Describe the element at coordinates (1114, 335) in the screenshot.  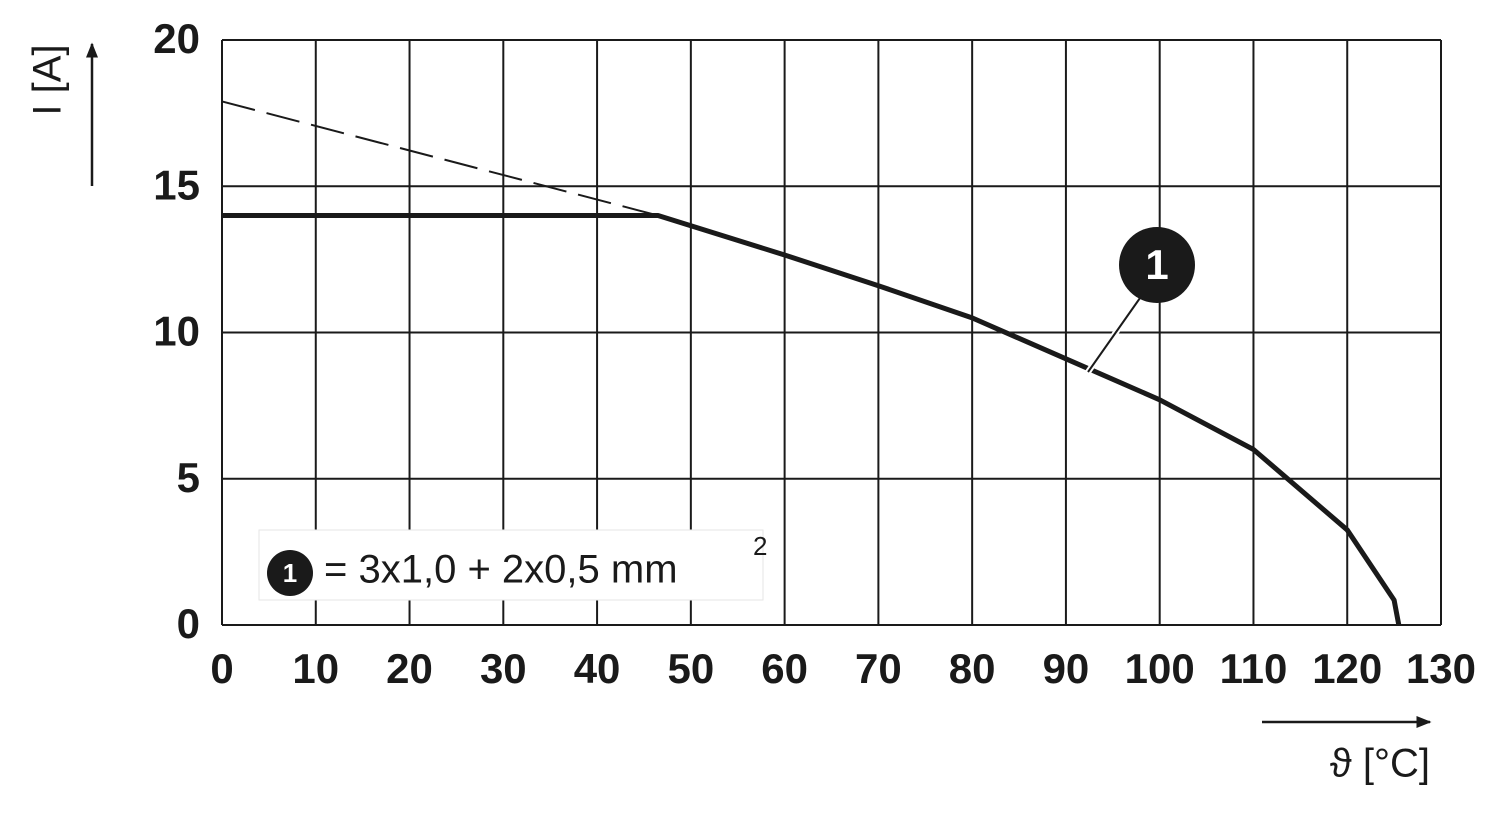
I see `annotation-leader` at that location.